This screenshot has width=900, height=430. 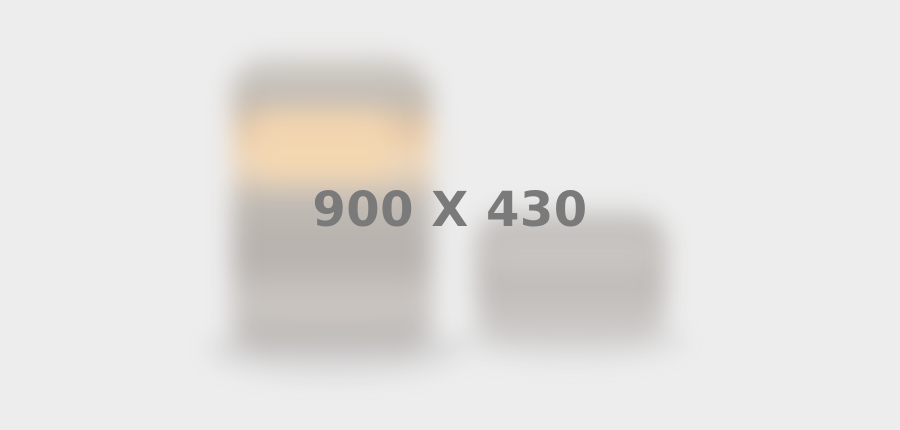 What do you see at coordinates (322, 145) in the screenshot?
I see `jar-highlight` at bounding box center [322, 145].